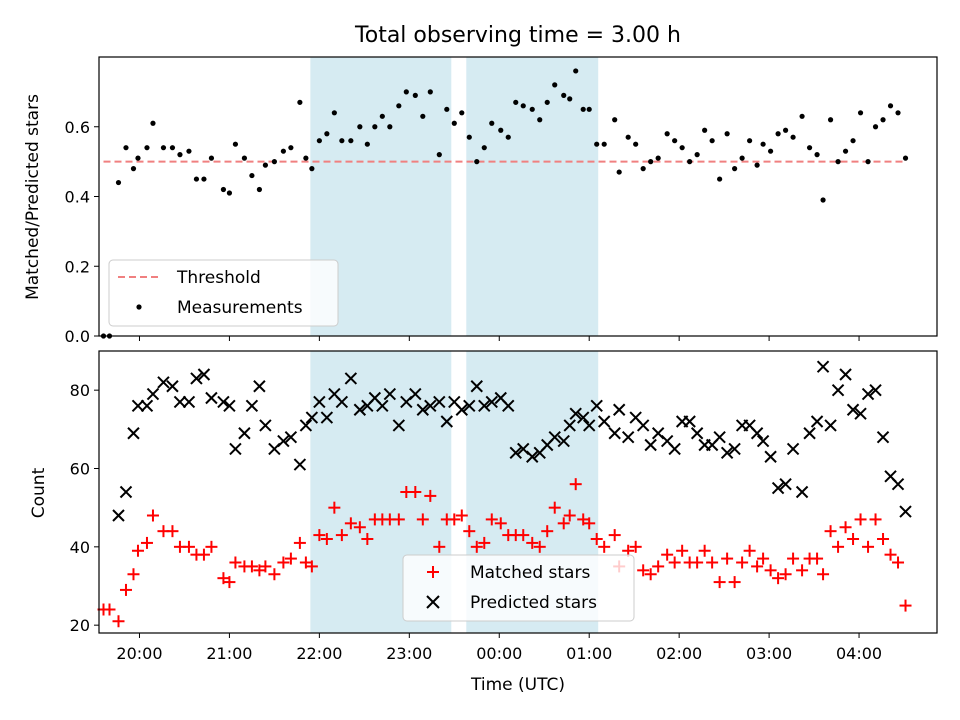 This screenshot has width=960, height=720. Describe the element at coordinates (518, 588) in the screenshot. I see `bottom-legend: Matched stars Predicted stars` at that location.